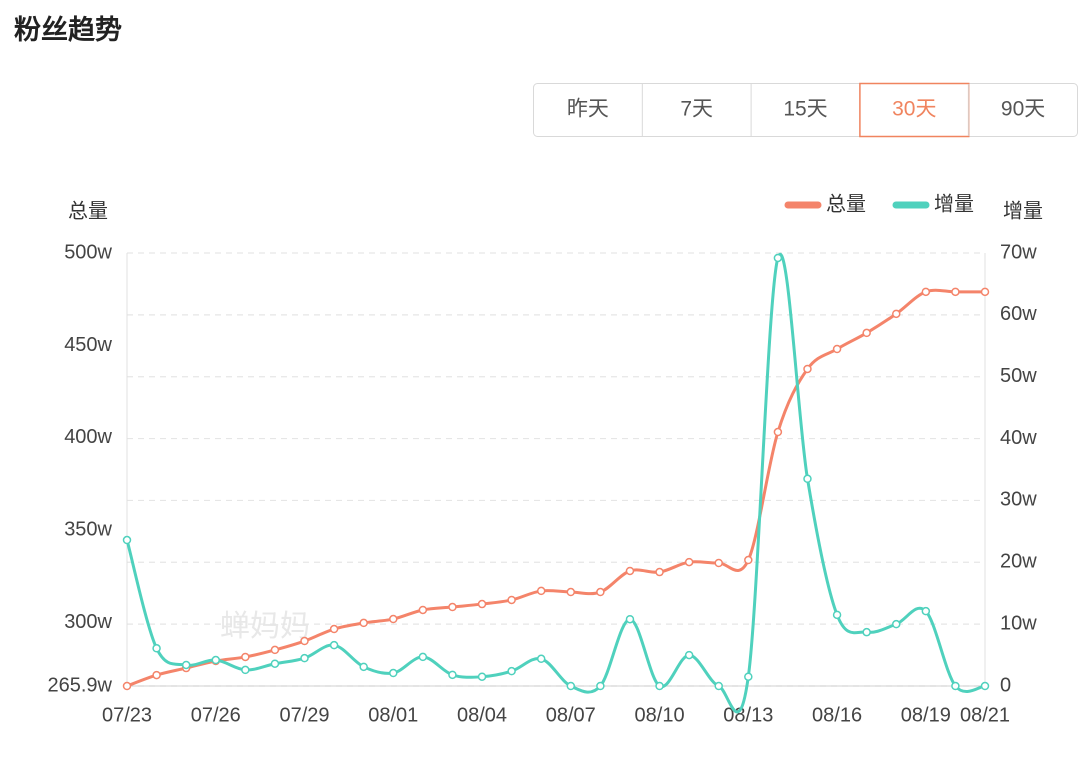  What do you see at coordinates (80, 685) in the screenshot?
I see `y-tick-label: 265.9w` at bounding box center [80, 685].